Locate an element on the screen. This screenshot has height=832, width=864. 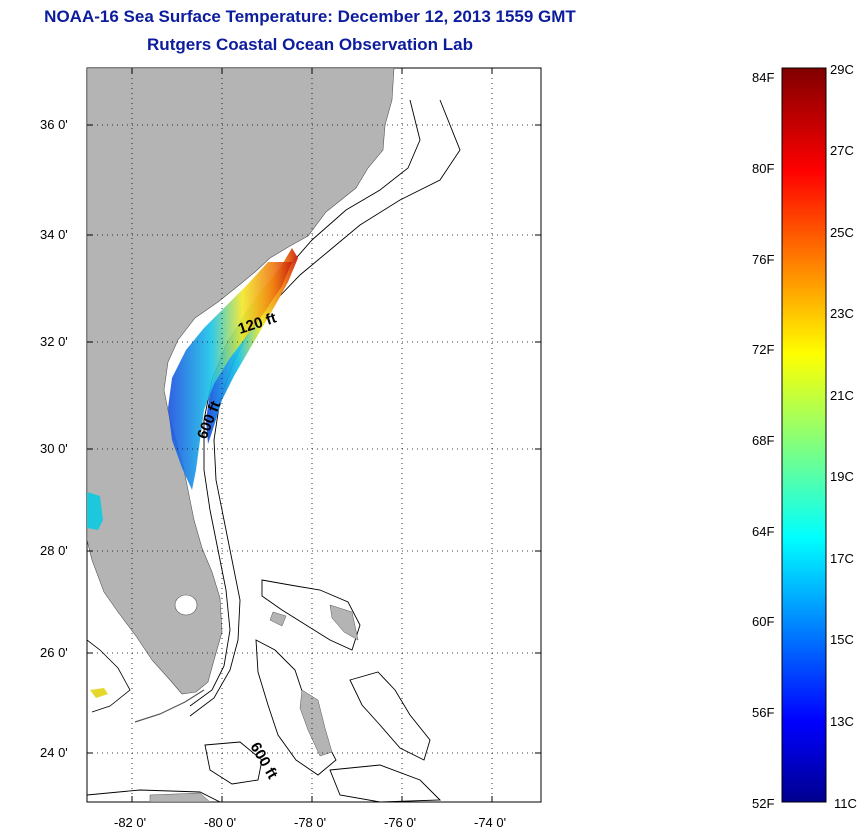
colorbar-f-label: 56F is located at coordinates (763, 712).